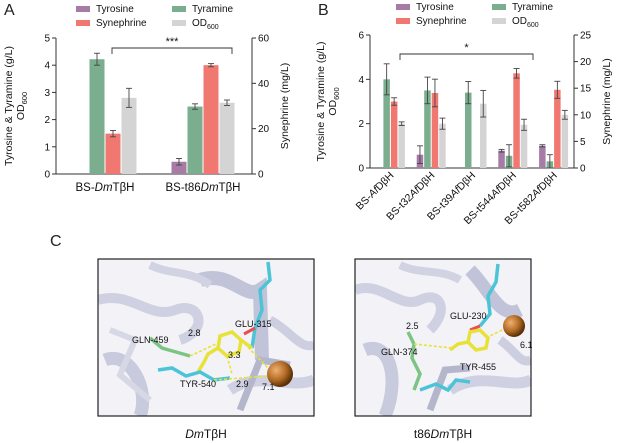 The width and height of the screenshot is (624, 443). Describe the element at coordinates (173, 42) in the screenshot. I see `significance-stars: ***` at that location.